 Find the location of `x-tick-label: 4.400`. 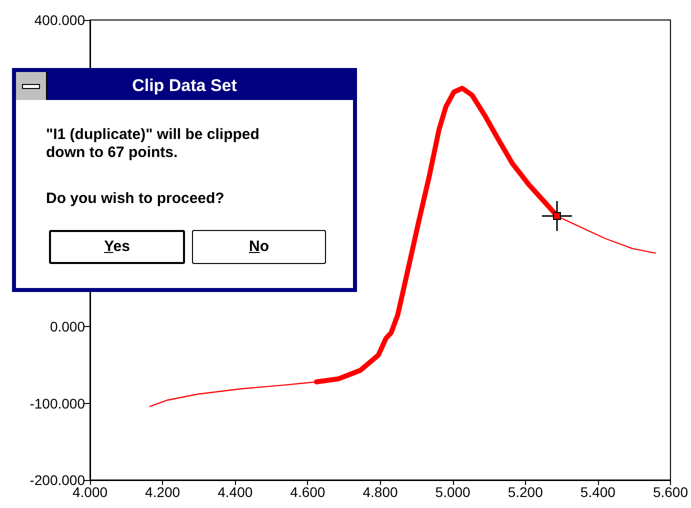

x-tick-label: 4.400 is located at coordinates (235, 492).